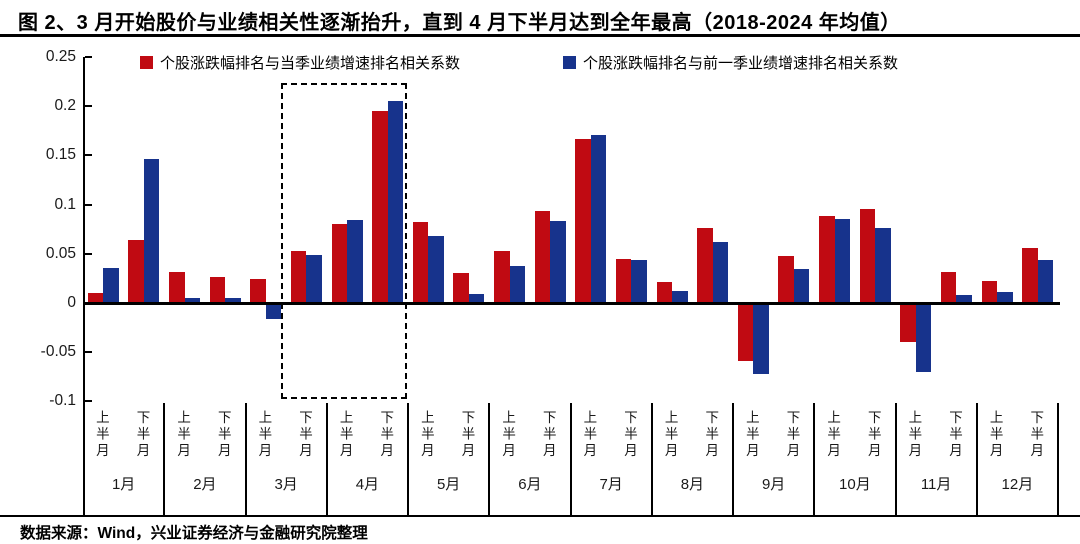  What do you see at coordinates (611, 484) in the screenshot?
I see `month-label: 7月` at bounding box center [611, 484].